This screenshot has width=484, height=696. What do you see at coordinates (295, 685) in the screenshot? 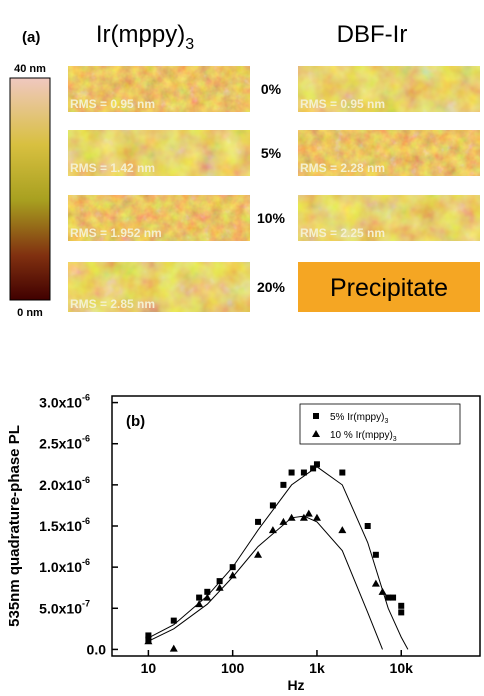
I see `x-axis-label: Hz` at bounding box center [295, 685].